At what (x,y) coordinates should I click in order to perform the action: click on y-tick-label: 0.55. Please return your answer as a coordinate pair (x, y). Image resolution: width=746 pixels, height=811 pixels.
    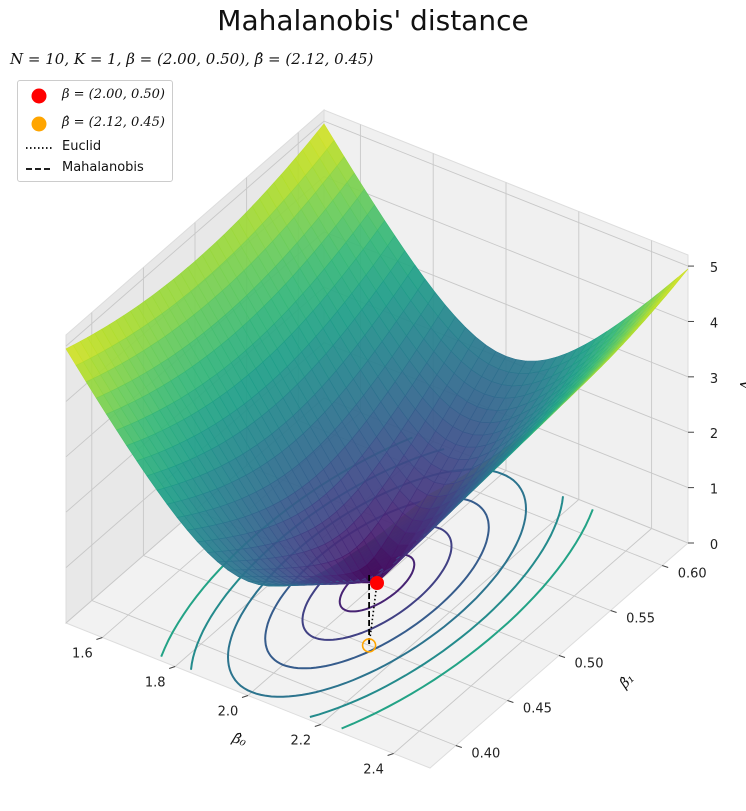
    Looking at the image, I should click on (640, 619).